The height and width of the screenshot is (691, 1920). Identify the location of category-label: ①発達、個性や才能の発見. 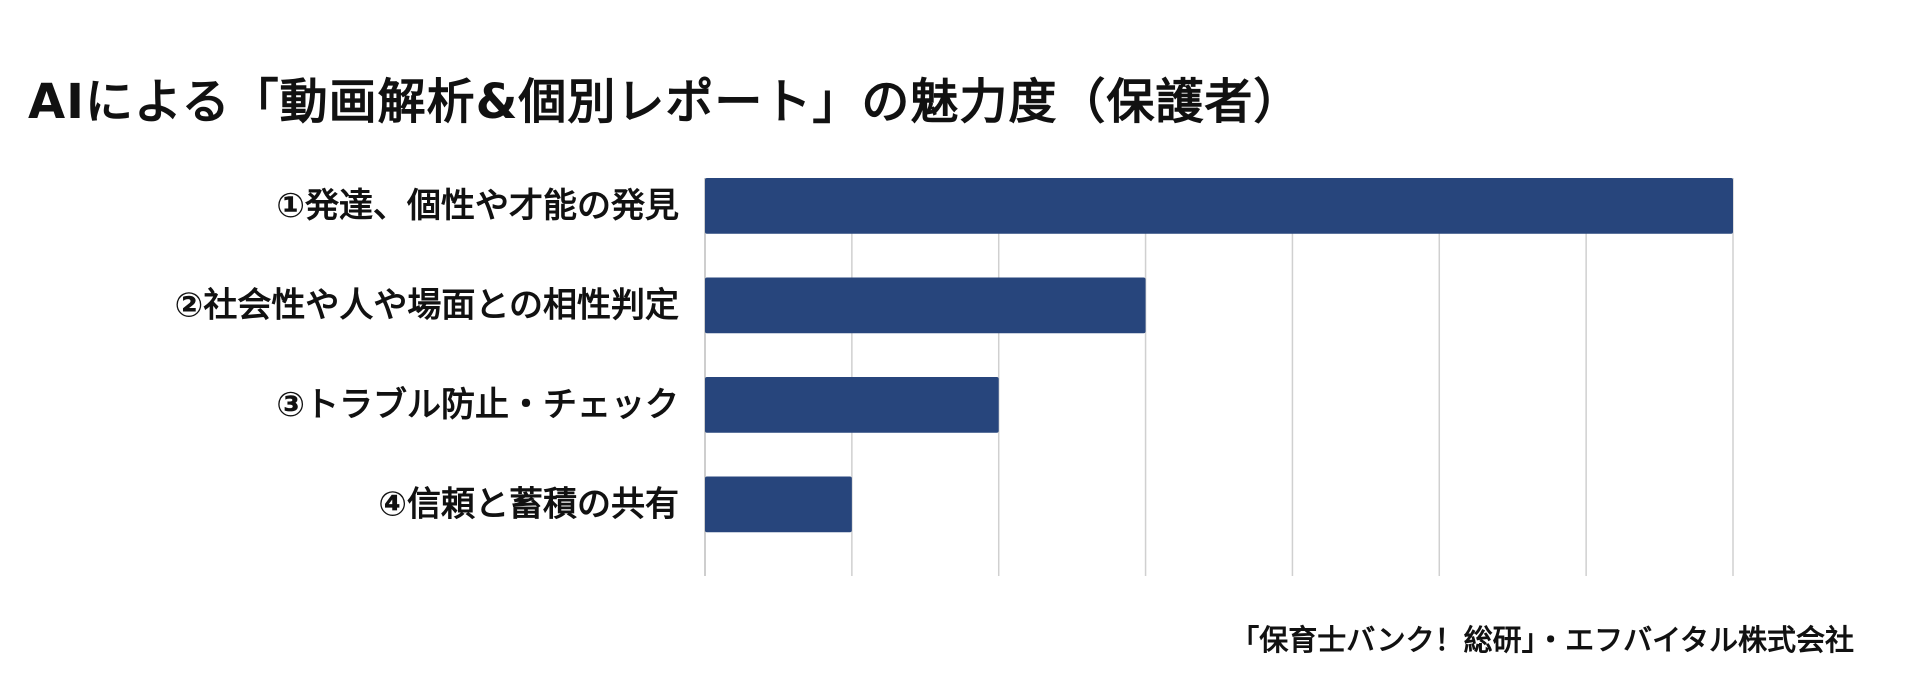
(477, 206).